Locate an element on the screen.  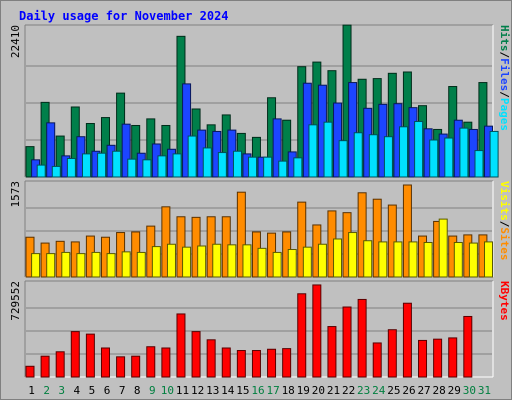
legend-hits: Hits is located at coordinates (504, 38).